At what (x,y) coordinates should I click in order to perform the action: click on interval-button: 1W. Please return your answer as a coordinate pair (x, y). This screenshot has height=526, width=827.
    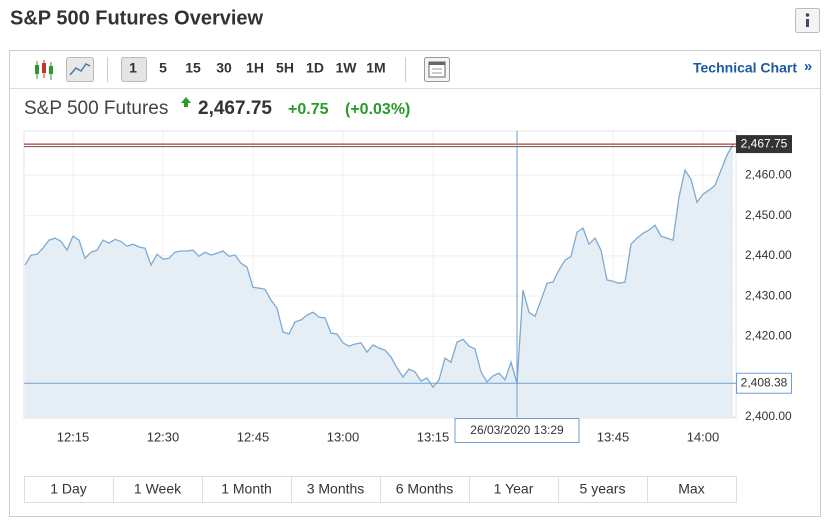
    Looking at the image, I should click on (347, 68).